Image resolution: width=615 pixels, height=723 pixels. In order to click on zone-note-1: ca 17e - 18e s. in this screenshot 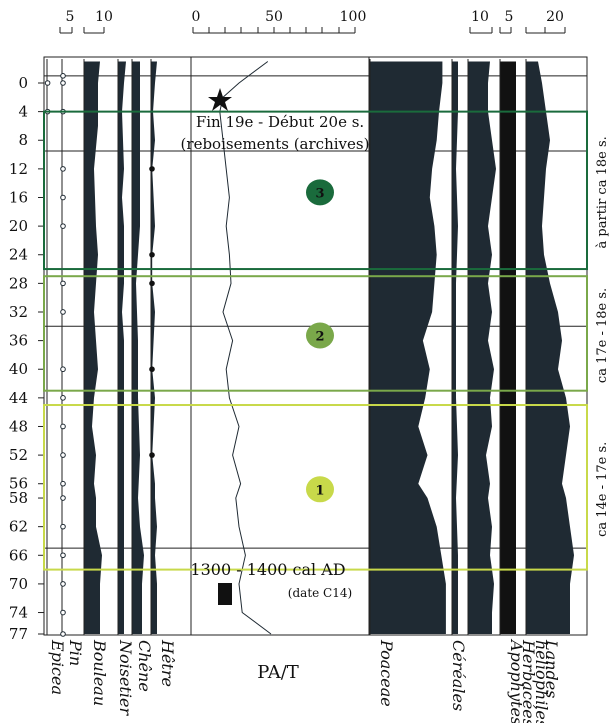, I will do `click(602, 335)`.